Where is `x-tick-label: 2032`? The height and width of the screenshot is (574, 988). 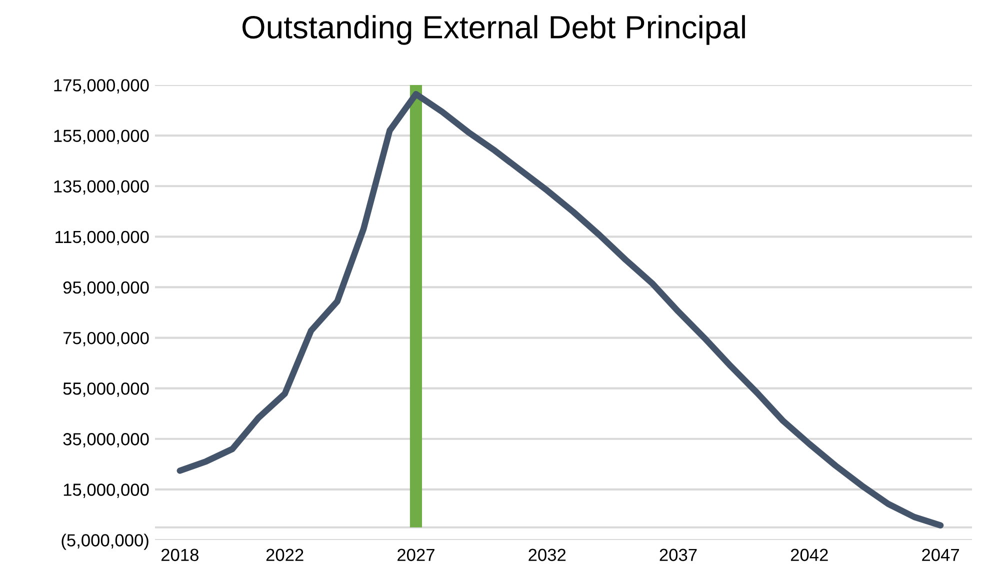 x-tick-label: 2032 is located at coordinates (547, 555).